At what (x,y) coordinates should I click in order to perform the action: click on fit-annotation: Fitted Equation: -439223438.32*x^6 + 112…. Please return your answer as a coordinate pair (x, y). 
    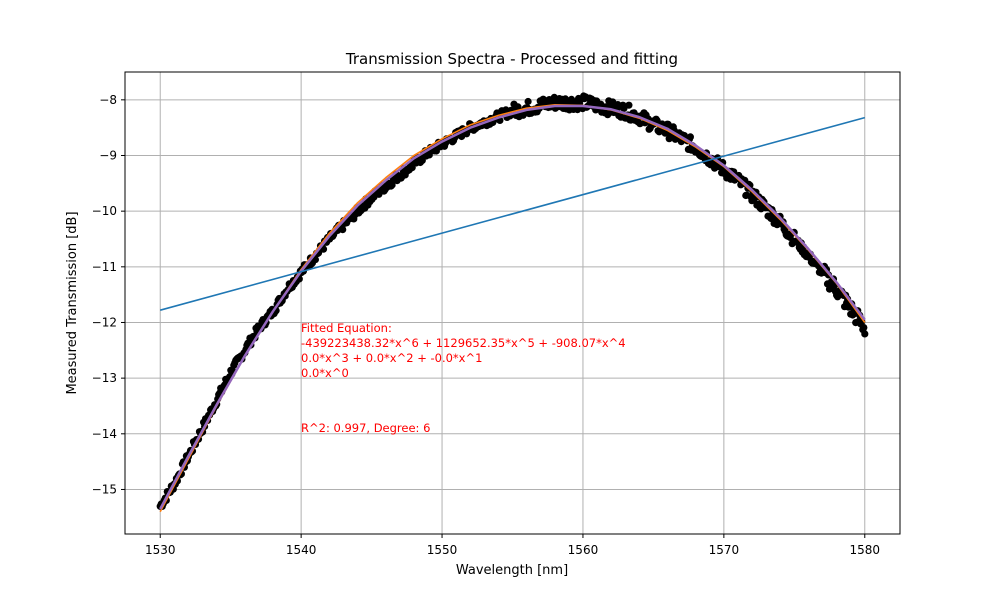
    Looking at the image, I should click on (463, 378).